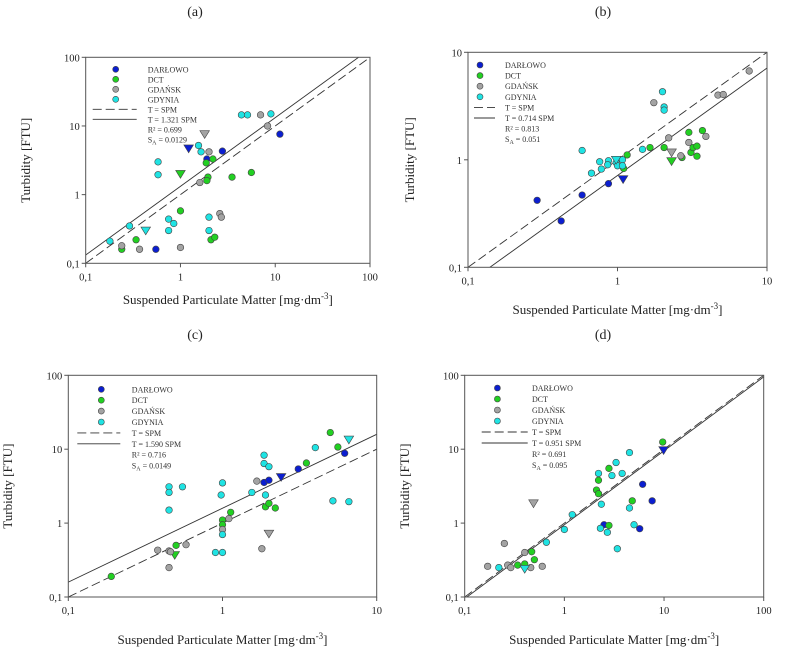 This screenshot has height=654, width=785. Describe the element at coordinates (549, 454) in the screenshot. I see `r-squared-label: R² = 0.691` at that location.